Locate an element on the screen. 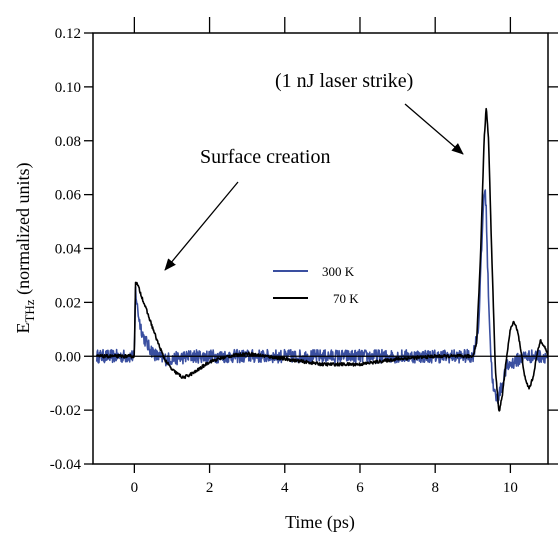 The width and height of the screenshot is (558, 537). y-tick-label: 0.12 is located at coordinates (68, 34).